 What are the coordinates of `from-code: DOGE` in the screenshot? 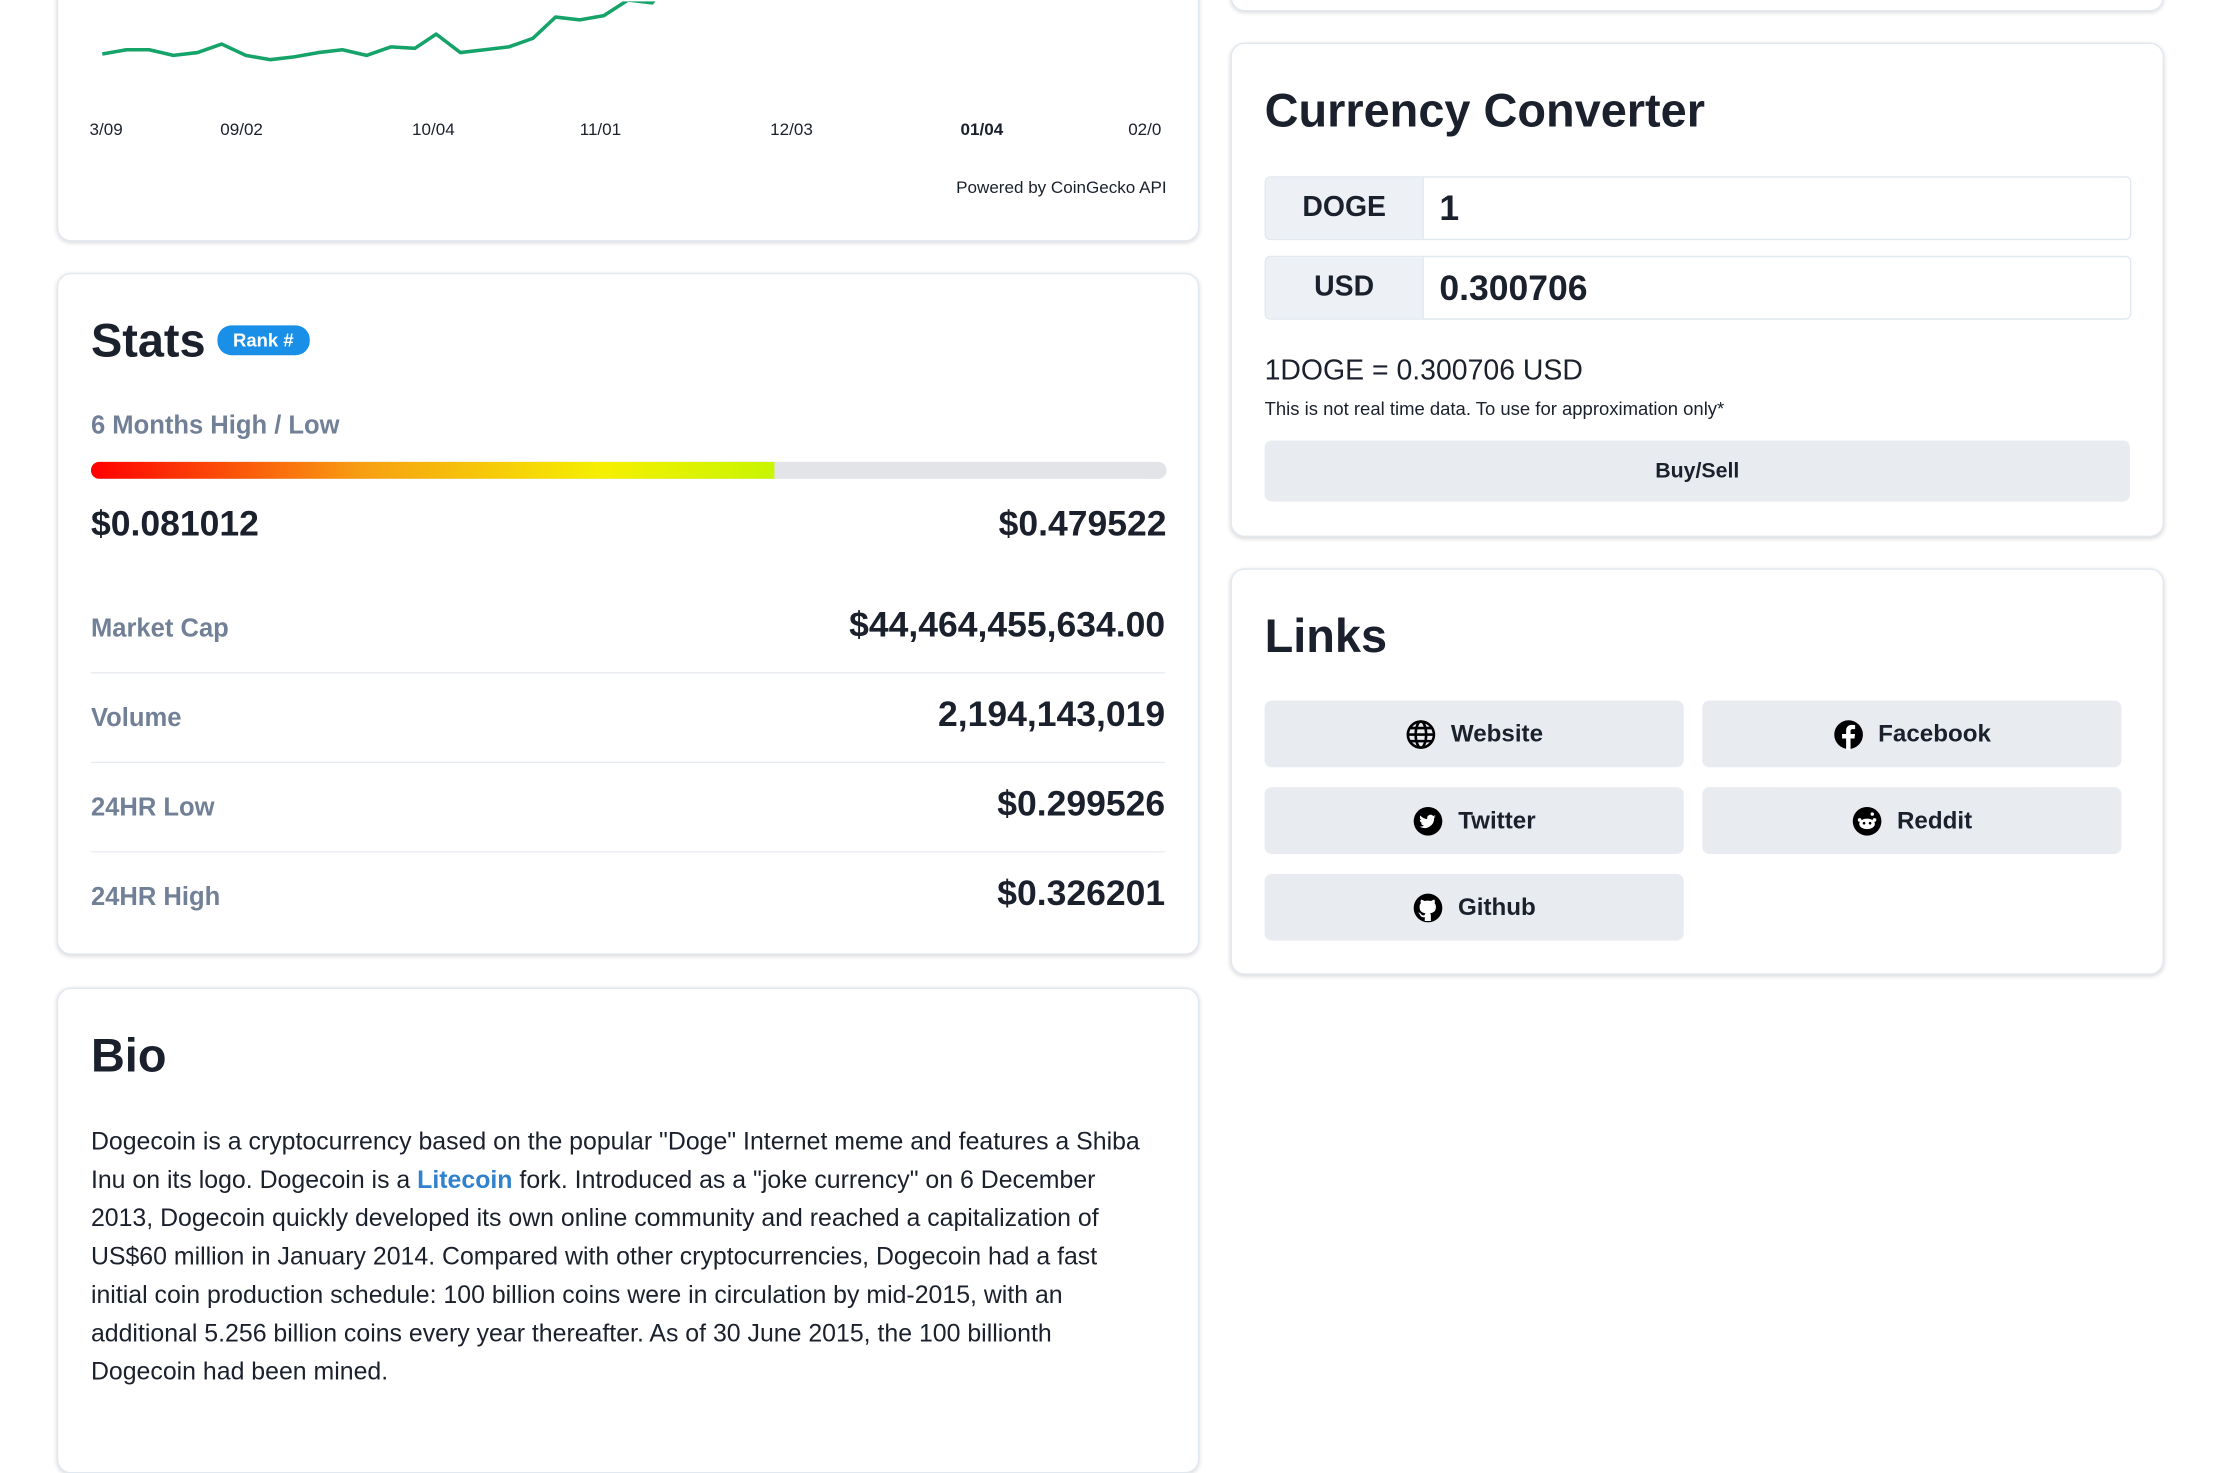 It's located at (1345, 208).